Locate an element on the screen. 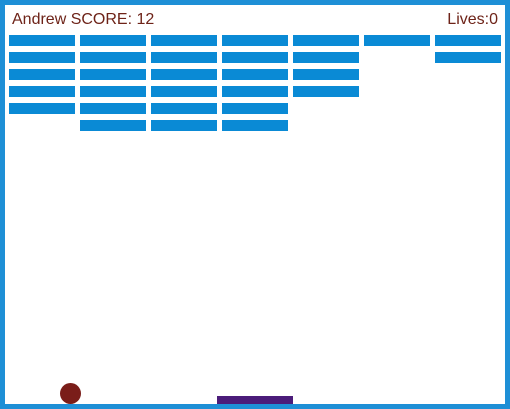 The width and height of the screenshot is (510, 409). lives-display: Lives:0 is located at coordinates (472, 20).